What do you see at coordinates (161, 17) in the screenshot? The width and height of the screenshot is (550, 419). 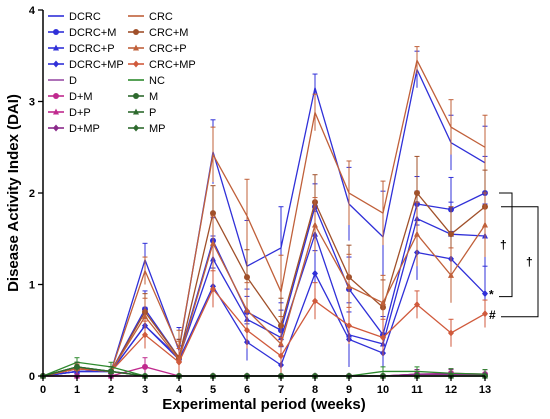 I see `legend-label: CRC` at bounding box center [161, 17].